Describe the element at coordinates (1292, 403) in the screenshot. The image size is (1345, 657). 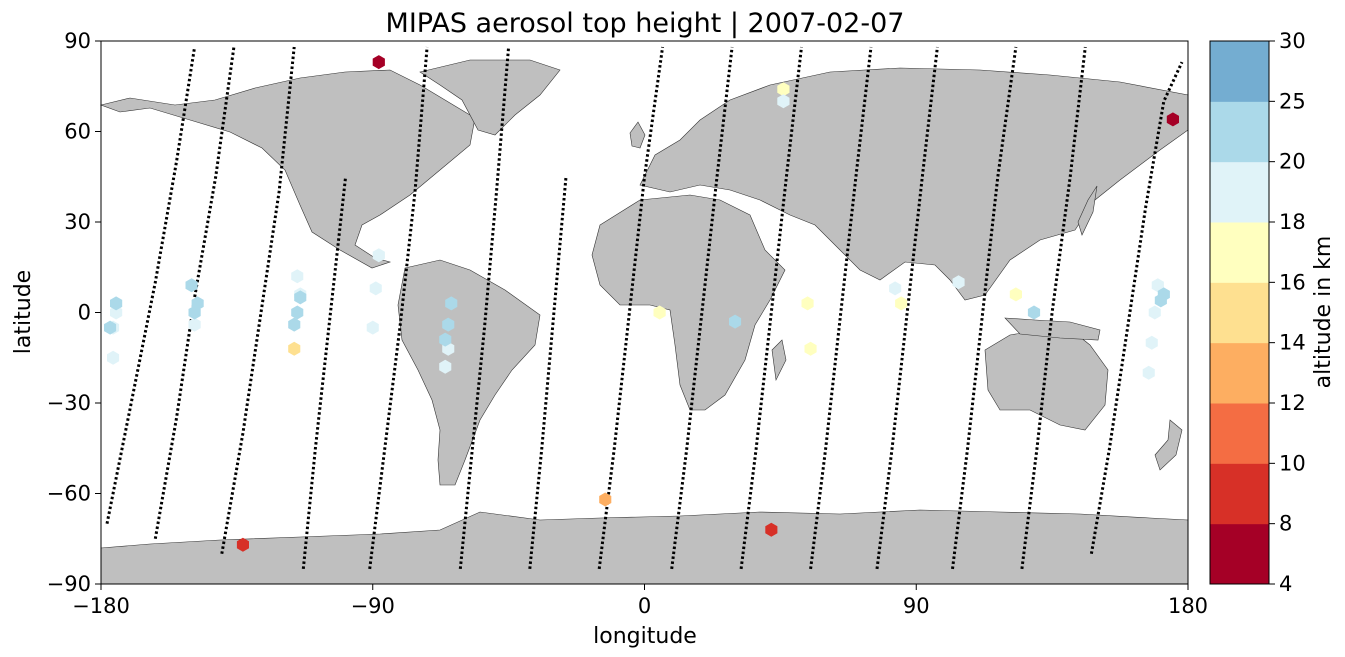
I see `colorbar-tick-label: 12` at that location.